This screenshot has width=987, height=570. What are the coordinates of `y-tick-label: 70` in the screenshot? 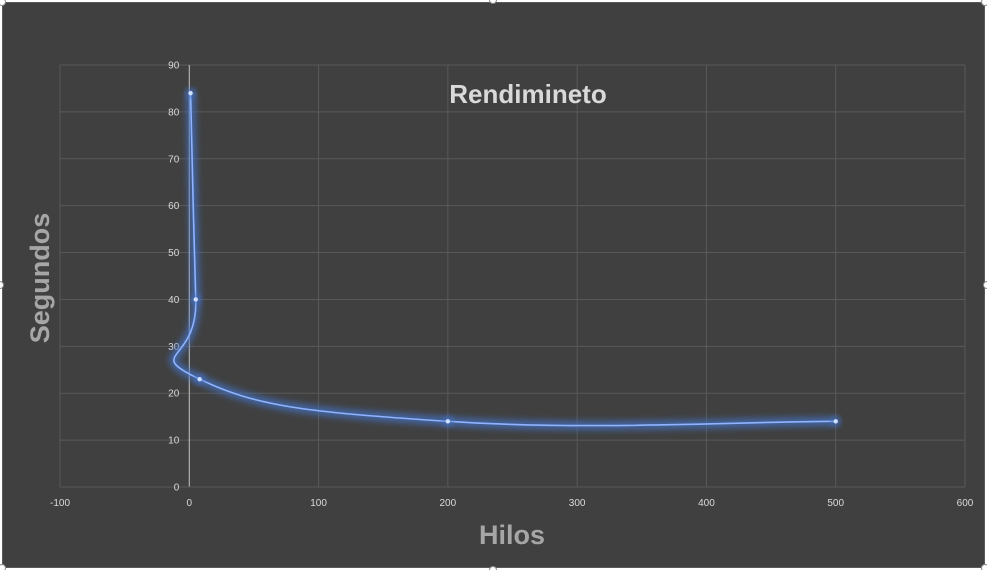 It's located at (174, 159).